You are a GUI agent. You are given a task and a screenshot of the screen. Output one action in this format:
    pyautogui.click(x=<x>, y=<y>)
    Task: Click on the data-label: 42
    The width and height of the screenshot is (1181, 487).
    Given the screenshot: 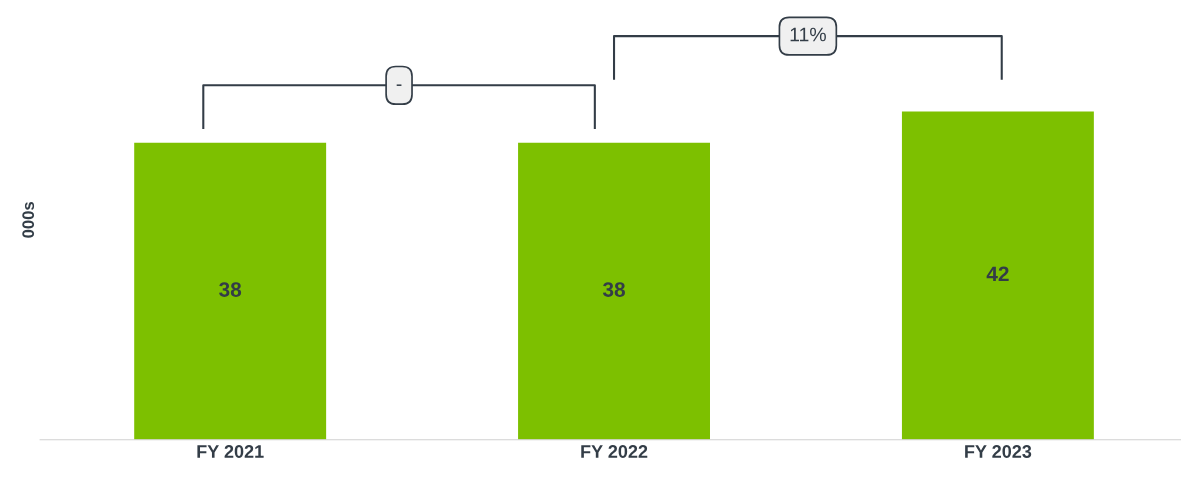 What is the action you would take?
    pyautogui.click(x=997, y=274)
    